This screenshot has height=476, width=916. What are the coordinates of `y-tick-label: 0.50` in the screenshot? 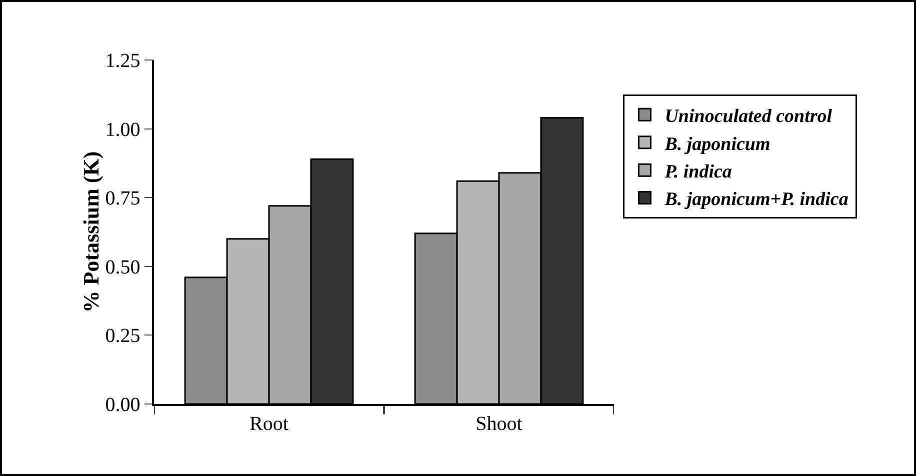 It's located at (122, 267).